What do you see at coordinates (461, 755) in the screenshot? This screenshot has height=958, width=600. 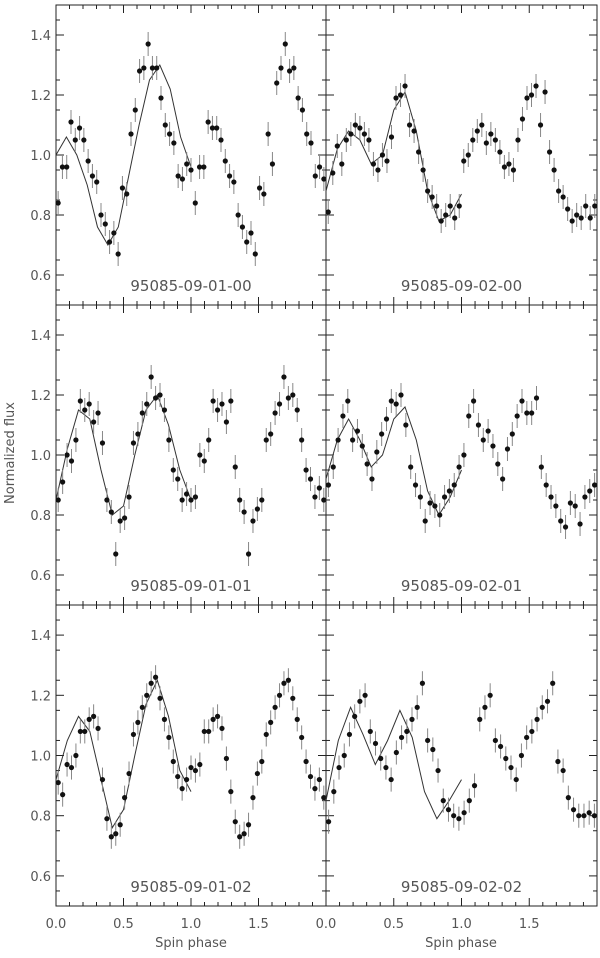 I see `panel-frame` at bounding box center [461, 755].